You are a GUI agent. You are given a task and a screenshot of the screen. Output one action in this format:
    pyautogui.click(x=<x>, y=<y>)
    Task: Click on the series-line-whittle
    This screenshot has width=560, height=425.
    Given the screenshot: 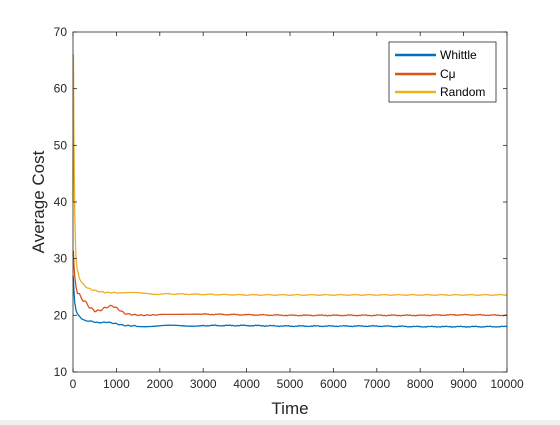 What is the action you would take?
    pyautogui.click(x=290, y=301)
    